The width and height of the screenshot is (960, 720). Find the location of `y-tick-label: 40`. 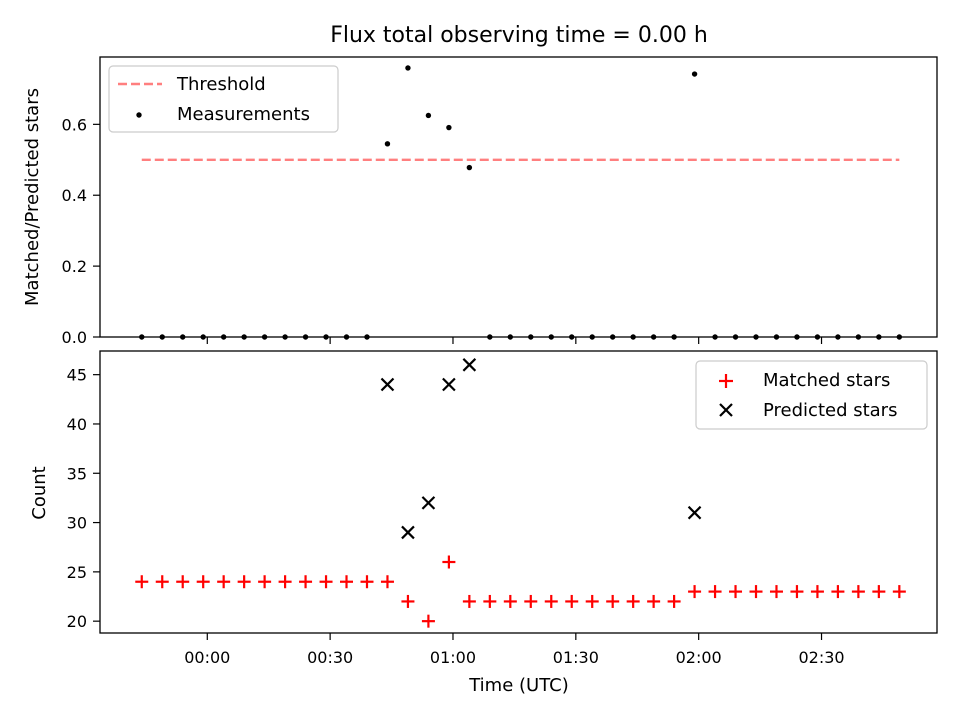

y-tick-label: 40 is located at coordinates (77, 424).